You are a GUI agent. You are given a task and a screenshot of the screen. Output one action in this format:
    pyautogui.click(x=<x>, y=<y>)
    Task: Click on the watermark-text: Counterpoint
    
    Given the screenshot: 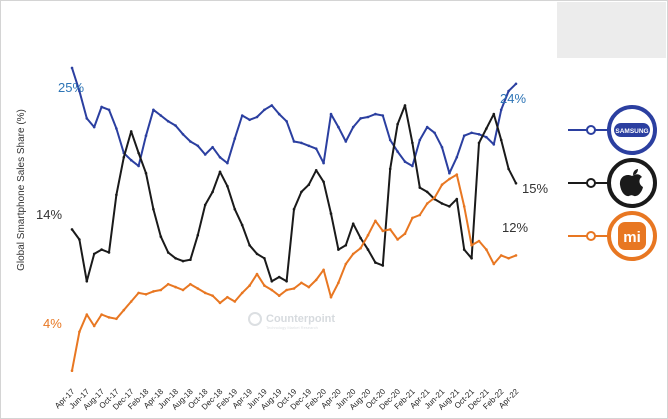 What is the action you would take?
    pyautogui.click(x=300, y=319)
    